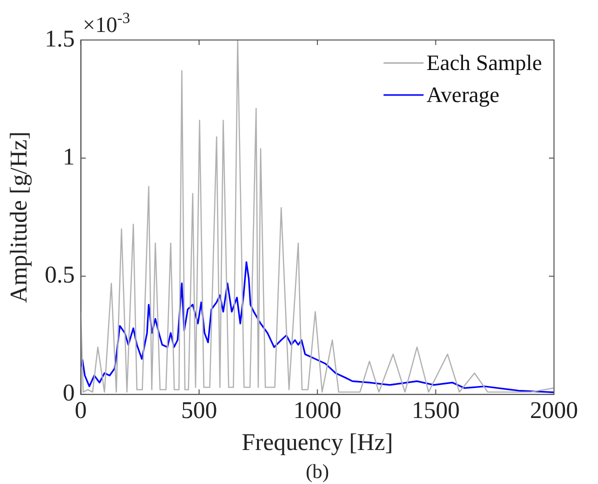 This screenshot has width=598, height=484. What do you see at coordinates (554, 411) in the screenshot?
I see `x-tick-label: 2000` at bounding box center [554, 411].